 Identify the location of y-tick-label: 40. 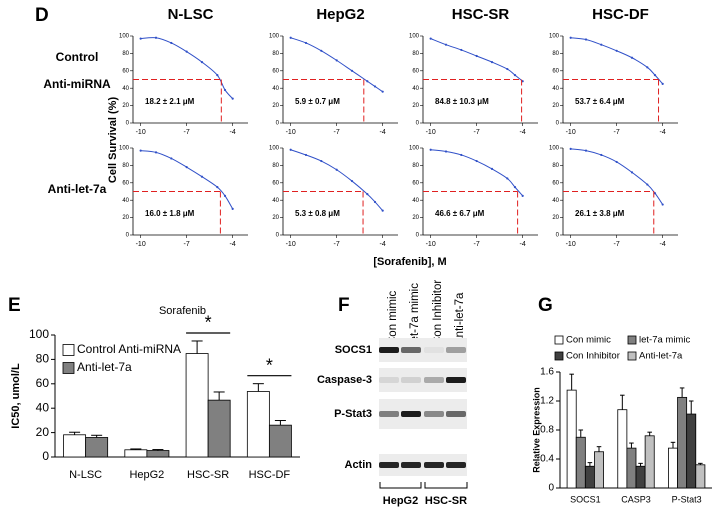
(125, 201).